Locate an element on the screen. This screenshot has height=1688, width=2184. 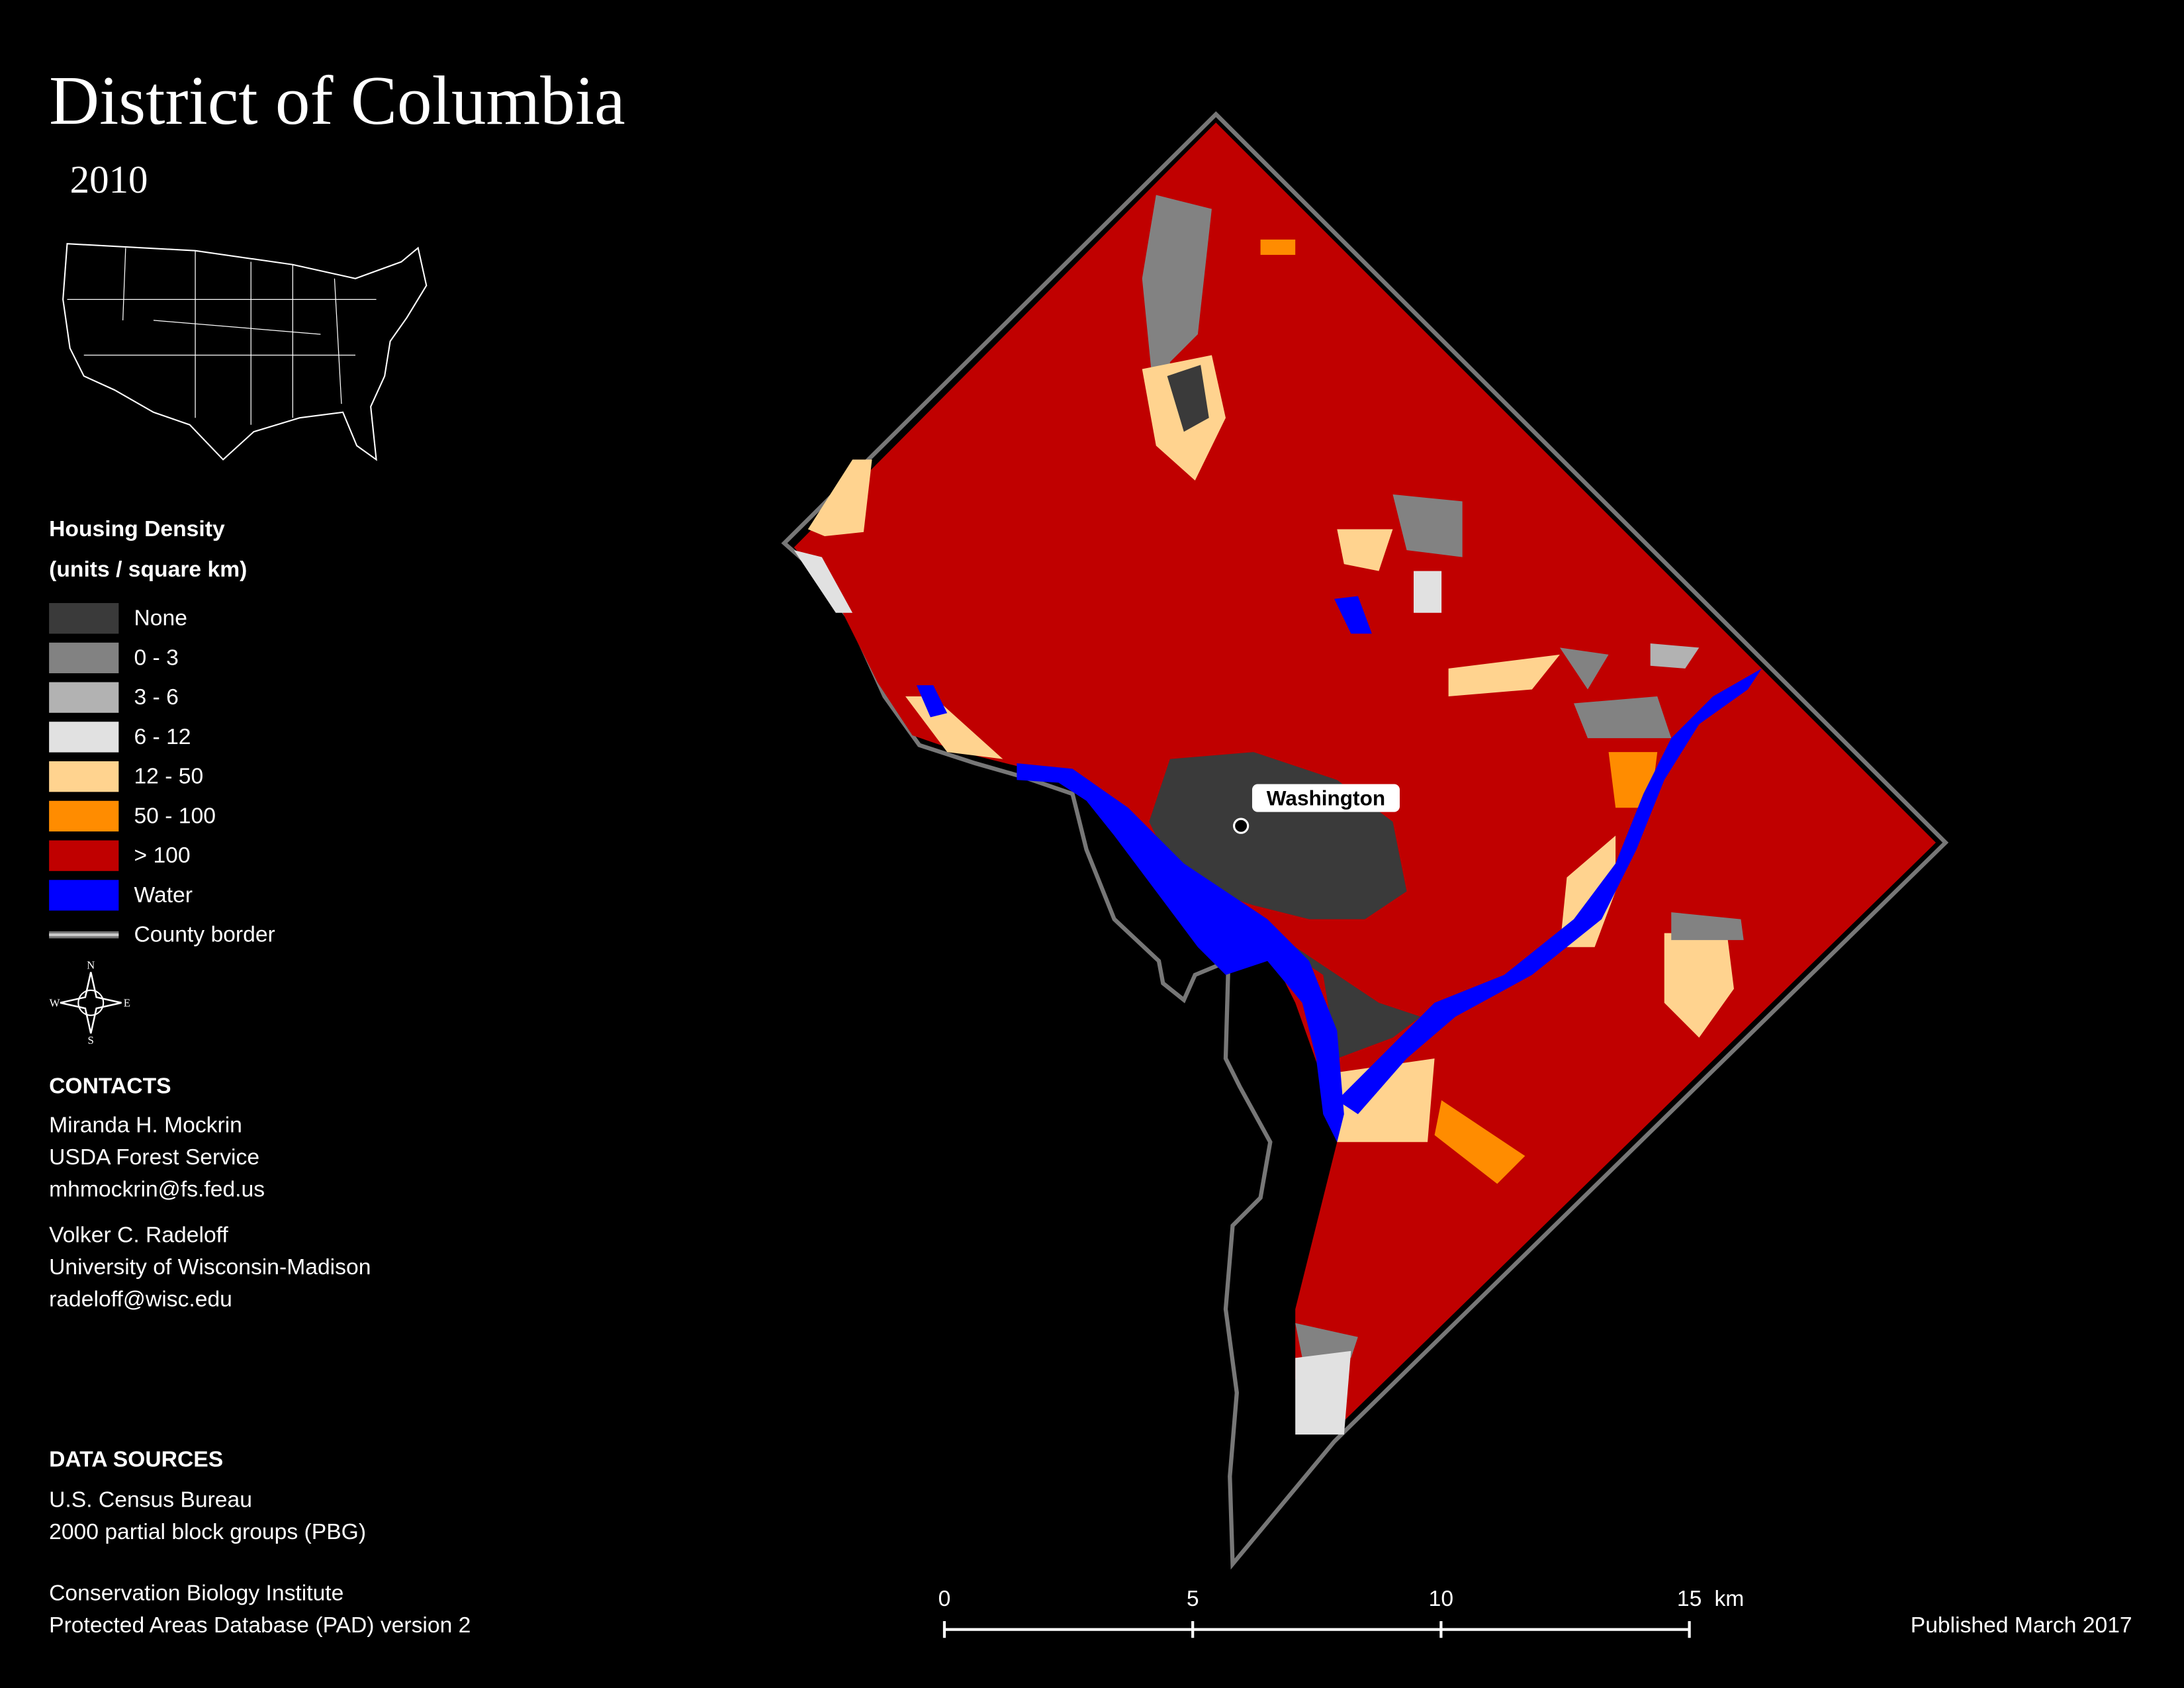
place-dot is located at coordinates (1241, 826).